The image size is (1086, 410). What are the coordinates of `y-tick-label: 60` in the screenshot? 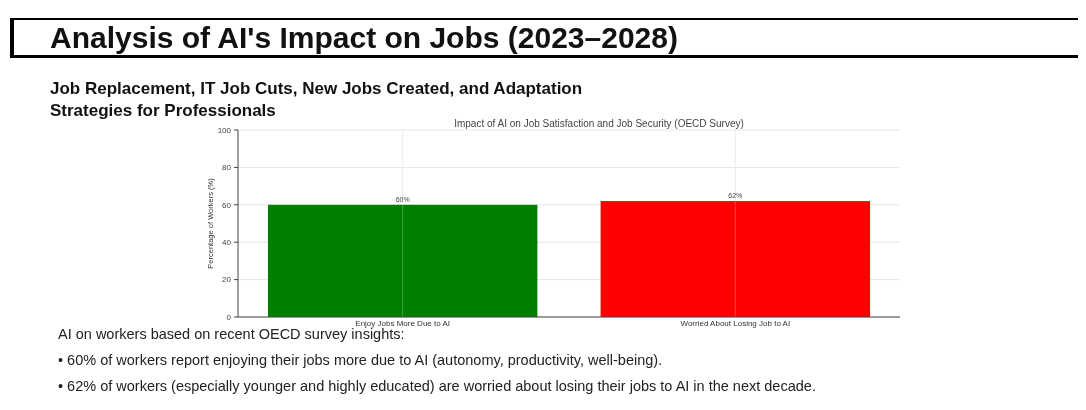 It's located at (227, 205).